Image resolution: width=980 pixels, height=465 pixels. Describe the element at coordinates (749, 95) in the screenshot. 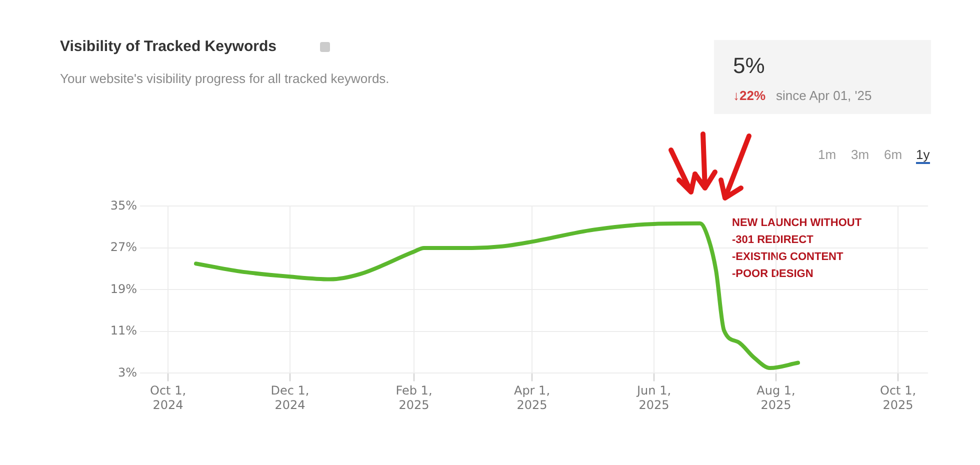

I see `text: ↓22%` at that location.